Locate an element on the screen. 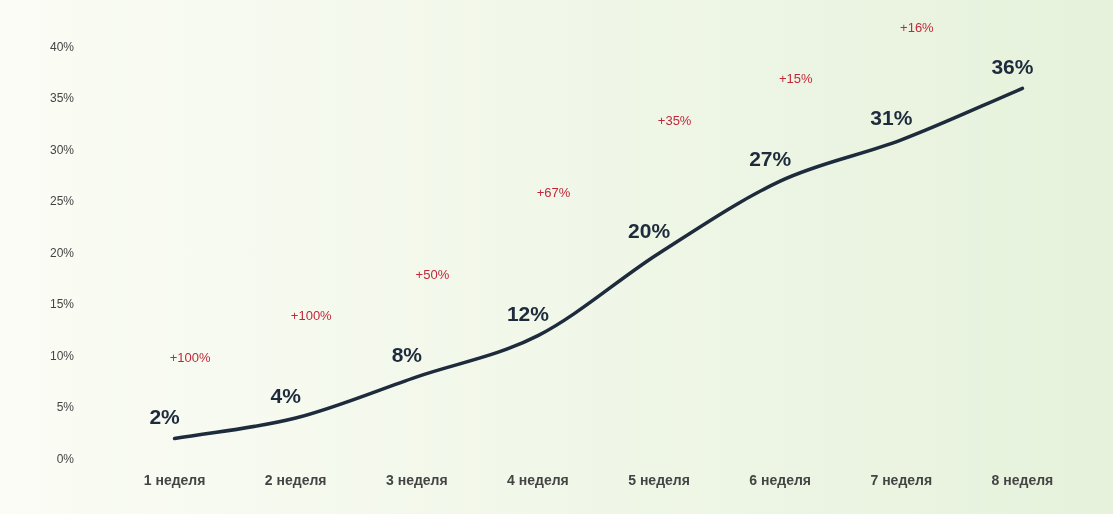  x-tick-label: 6 неделя is located at coordinates (780, 480).